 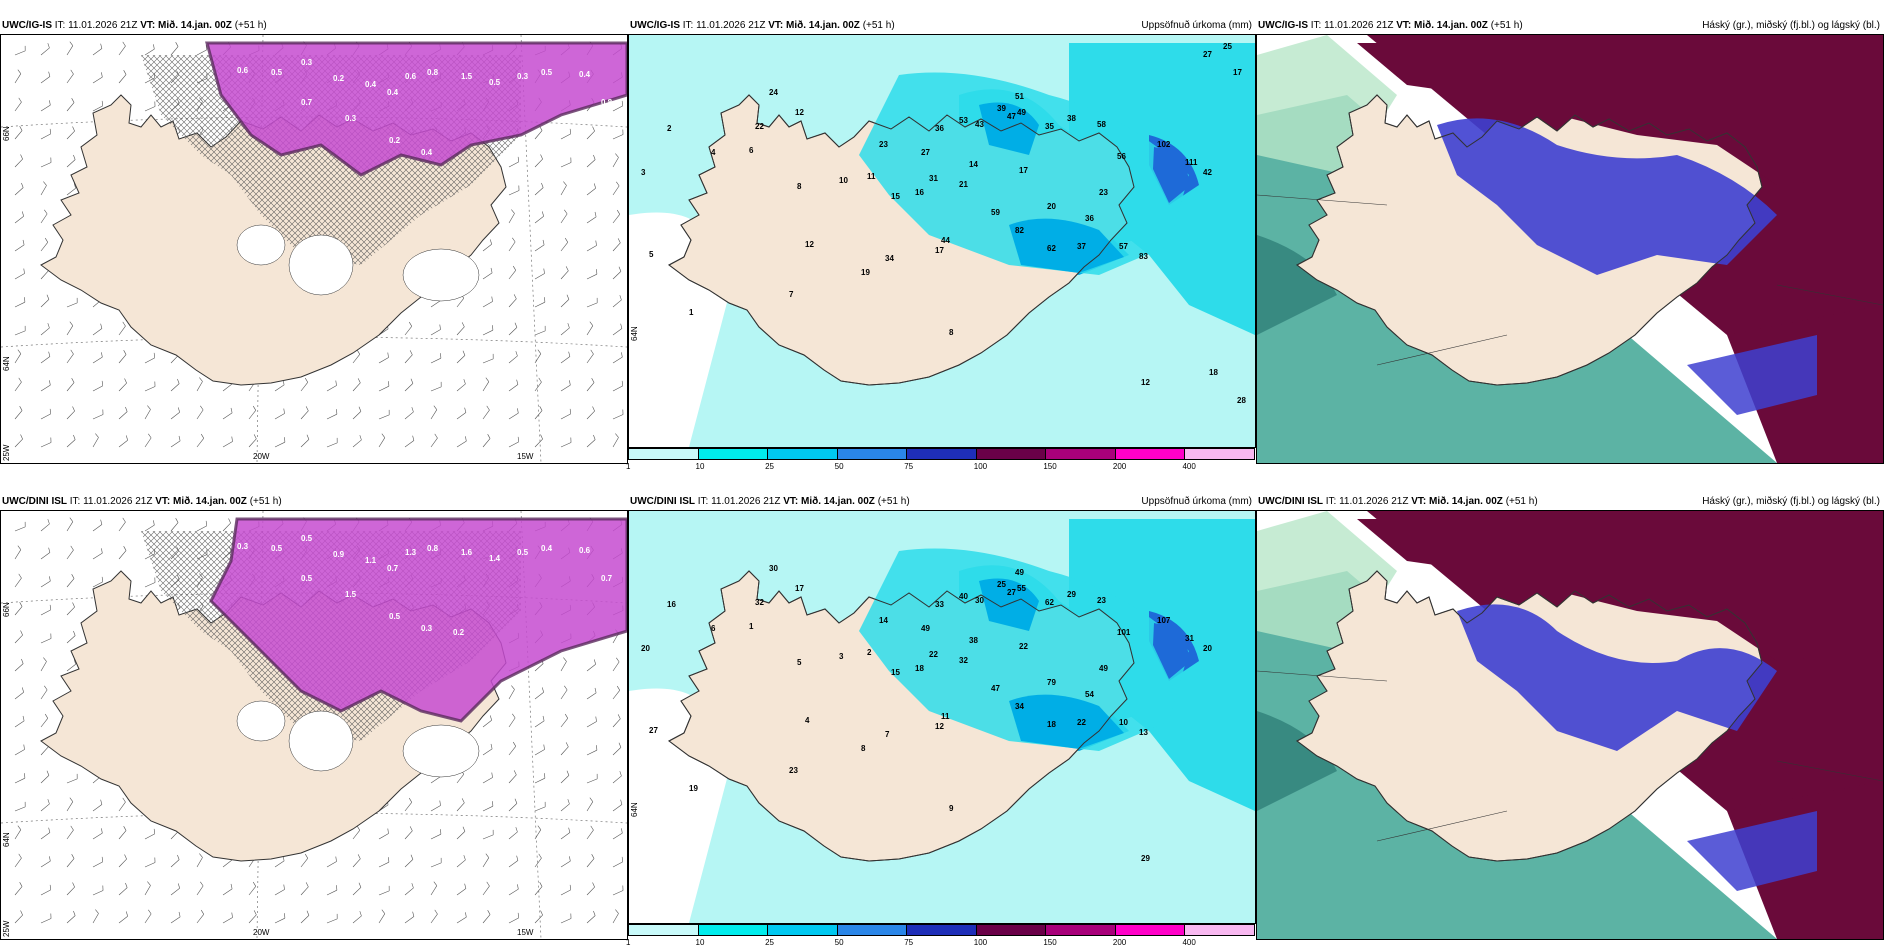 I want to click on value-label: 44, so click(x=945, y=240).